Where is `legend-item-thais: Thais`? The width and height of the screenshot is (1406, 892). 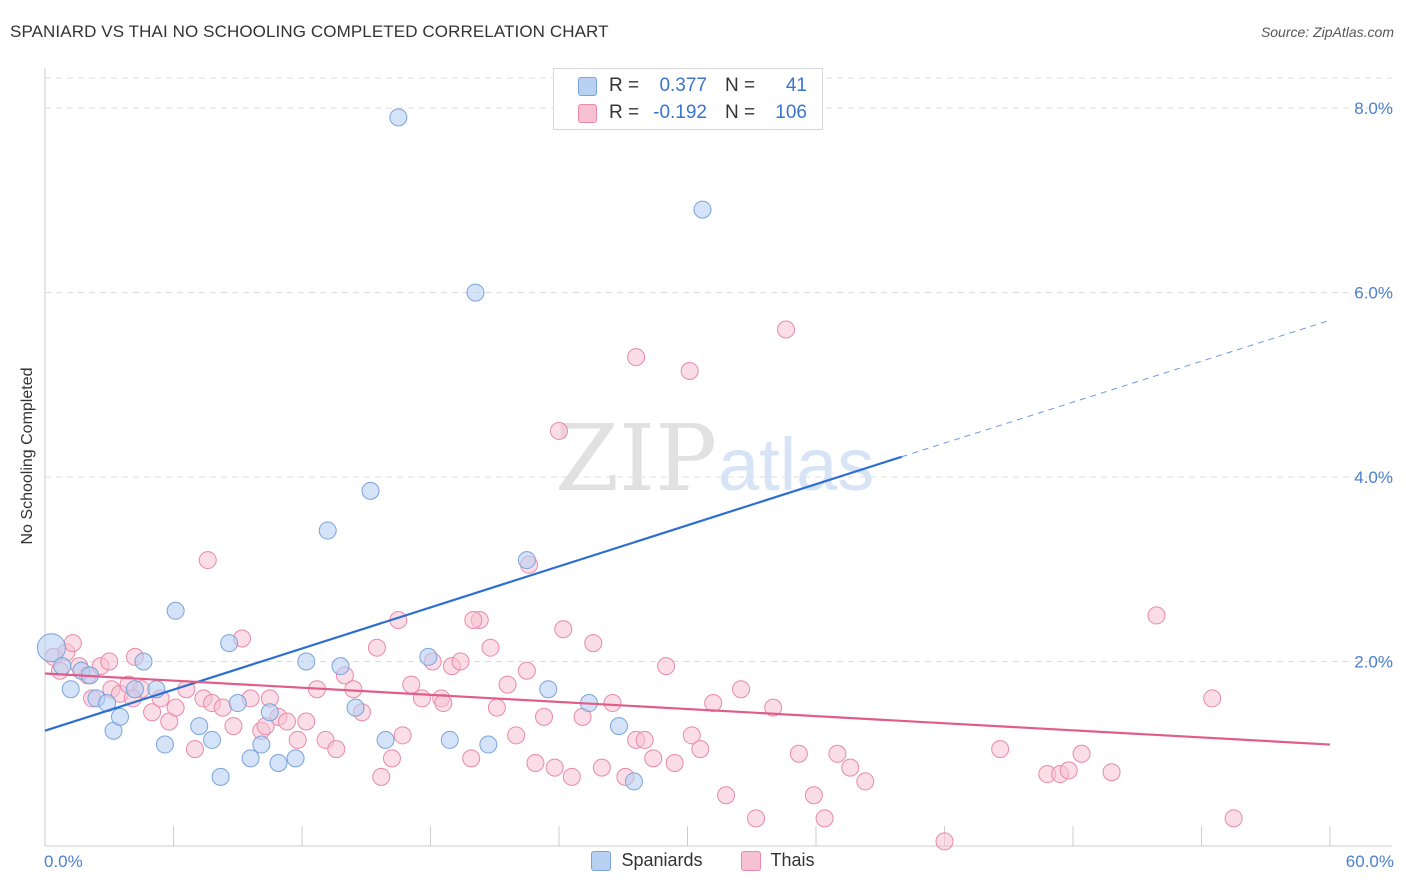 legend-item-thais: Thais is located at coordinates (777, 860).